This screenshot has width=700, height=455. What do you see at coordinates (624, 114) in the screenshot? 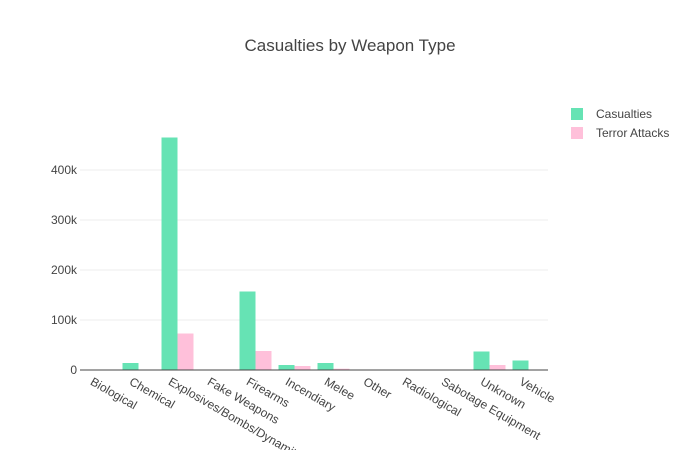
I see `legend-label: Casualties` at bounding box center [624, 114].